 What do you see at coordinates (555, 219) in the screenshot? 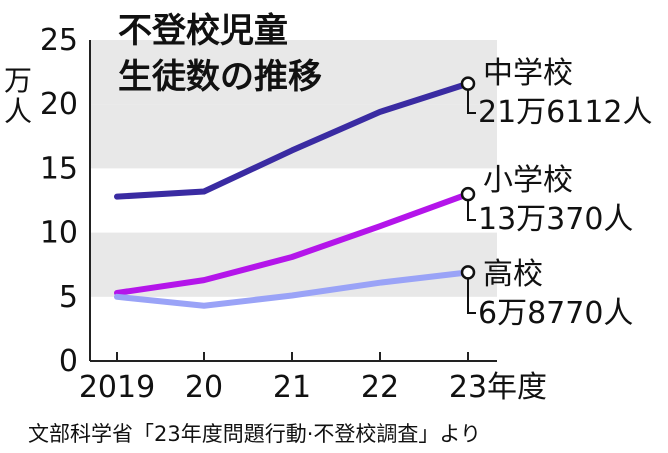
I see `series-value-label: 13万370人` at bounding box center [555, 219].